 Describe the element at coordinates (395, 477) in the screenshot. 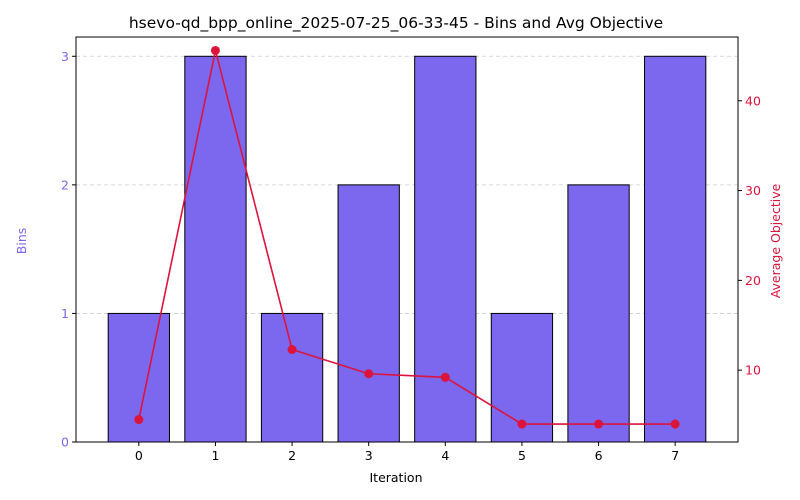

I see `x-axis-label: Iteration` at that location.